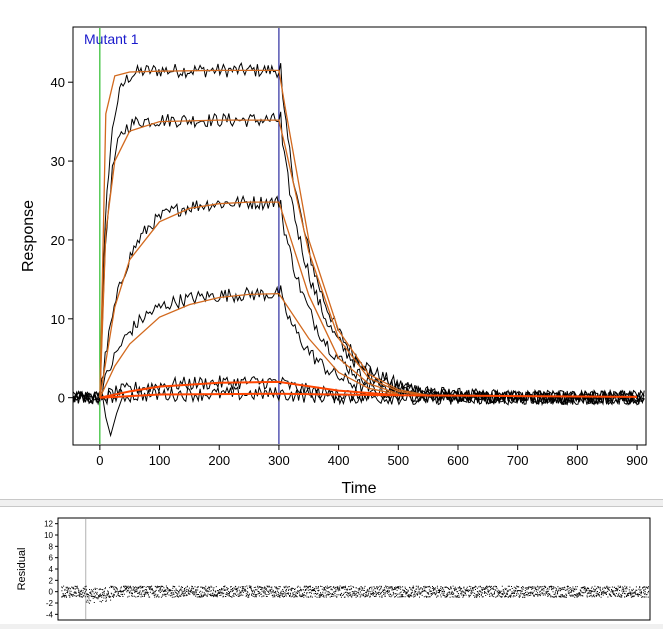 This screenshot has width=663, height=629. What do you see at coordinates (51, 580) in the screenshot?
I see `residual-y-tick-label: 2` at bounding box center [51, 580].